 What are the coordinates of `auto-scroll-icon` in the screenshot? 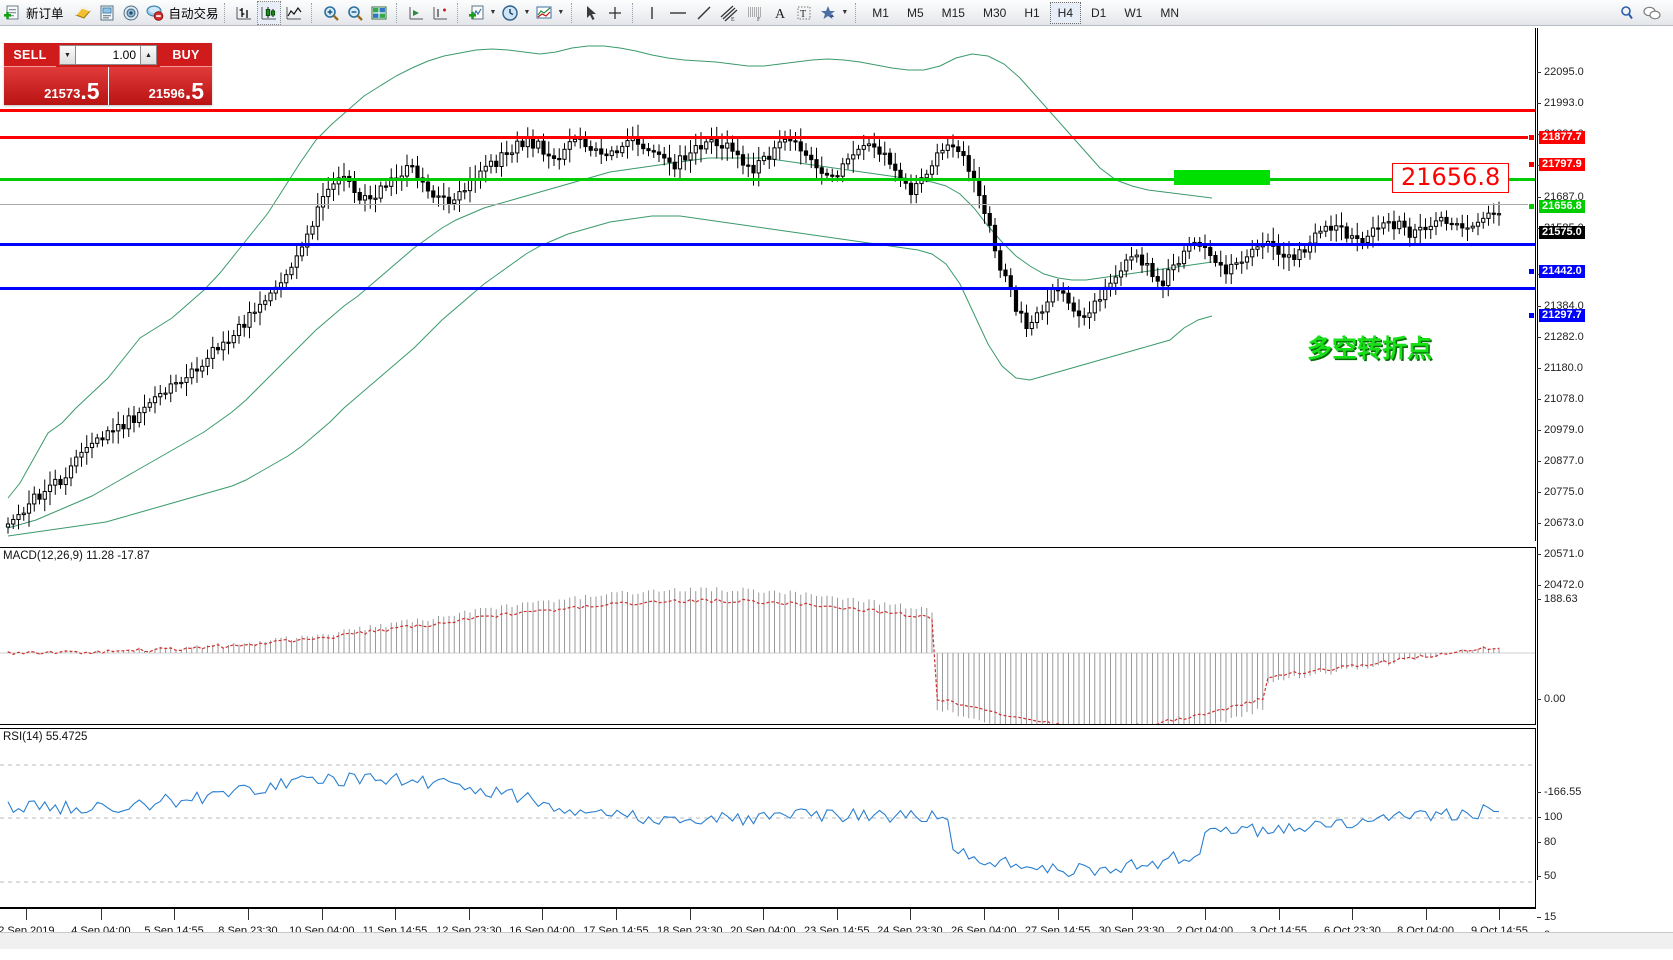 It's located at (440, 13).